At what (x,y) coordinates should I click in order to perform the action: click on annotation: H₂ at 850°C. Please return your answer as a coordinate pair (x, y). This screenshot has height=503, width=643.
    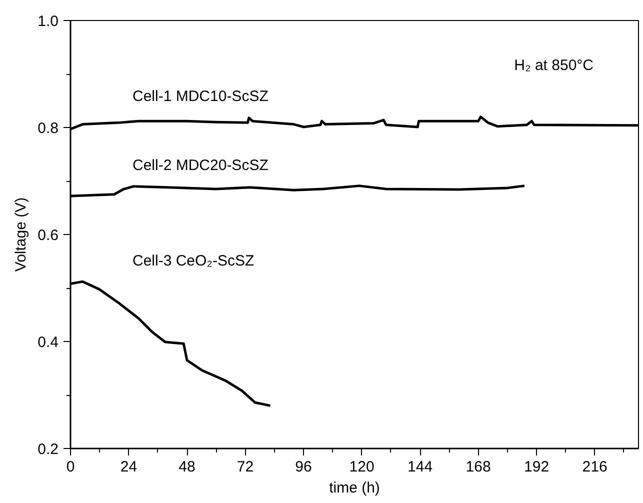
    Looking at the image, I should click on (554, 65).